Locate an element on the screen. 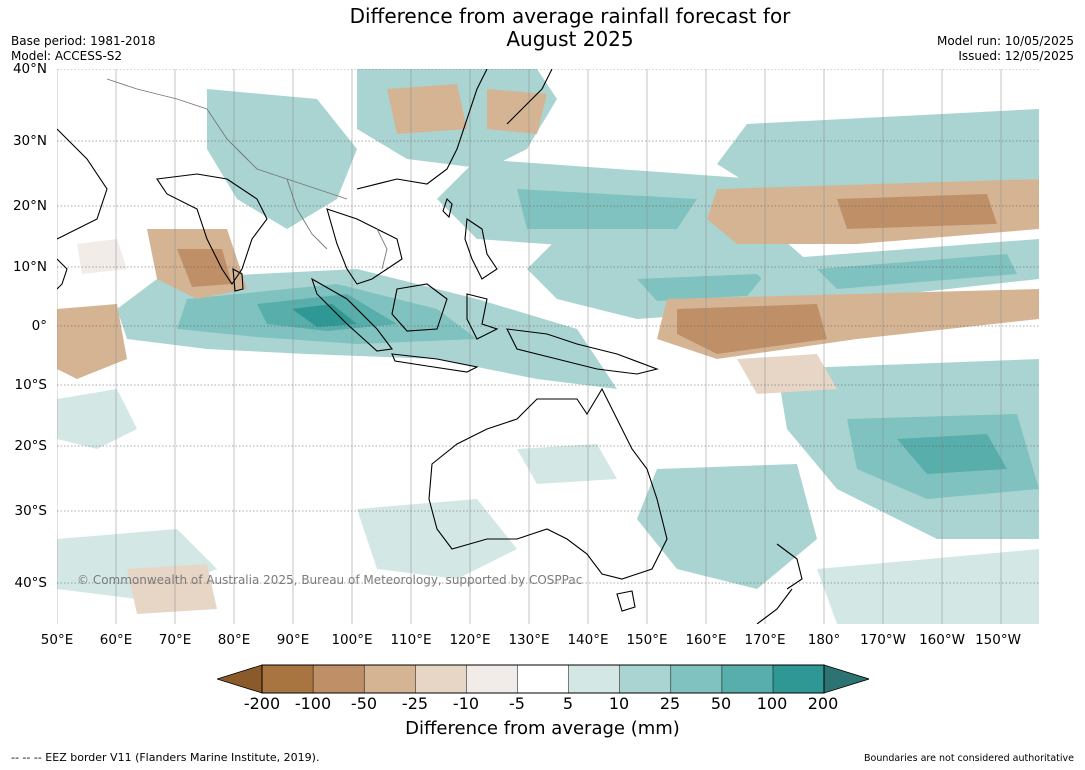  lon-label-160w: 160°W is located at coordinates (942, 640).